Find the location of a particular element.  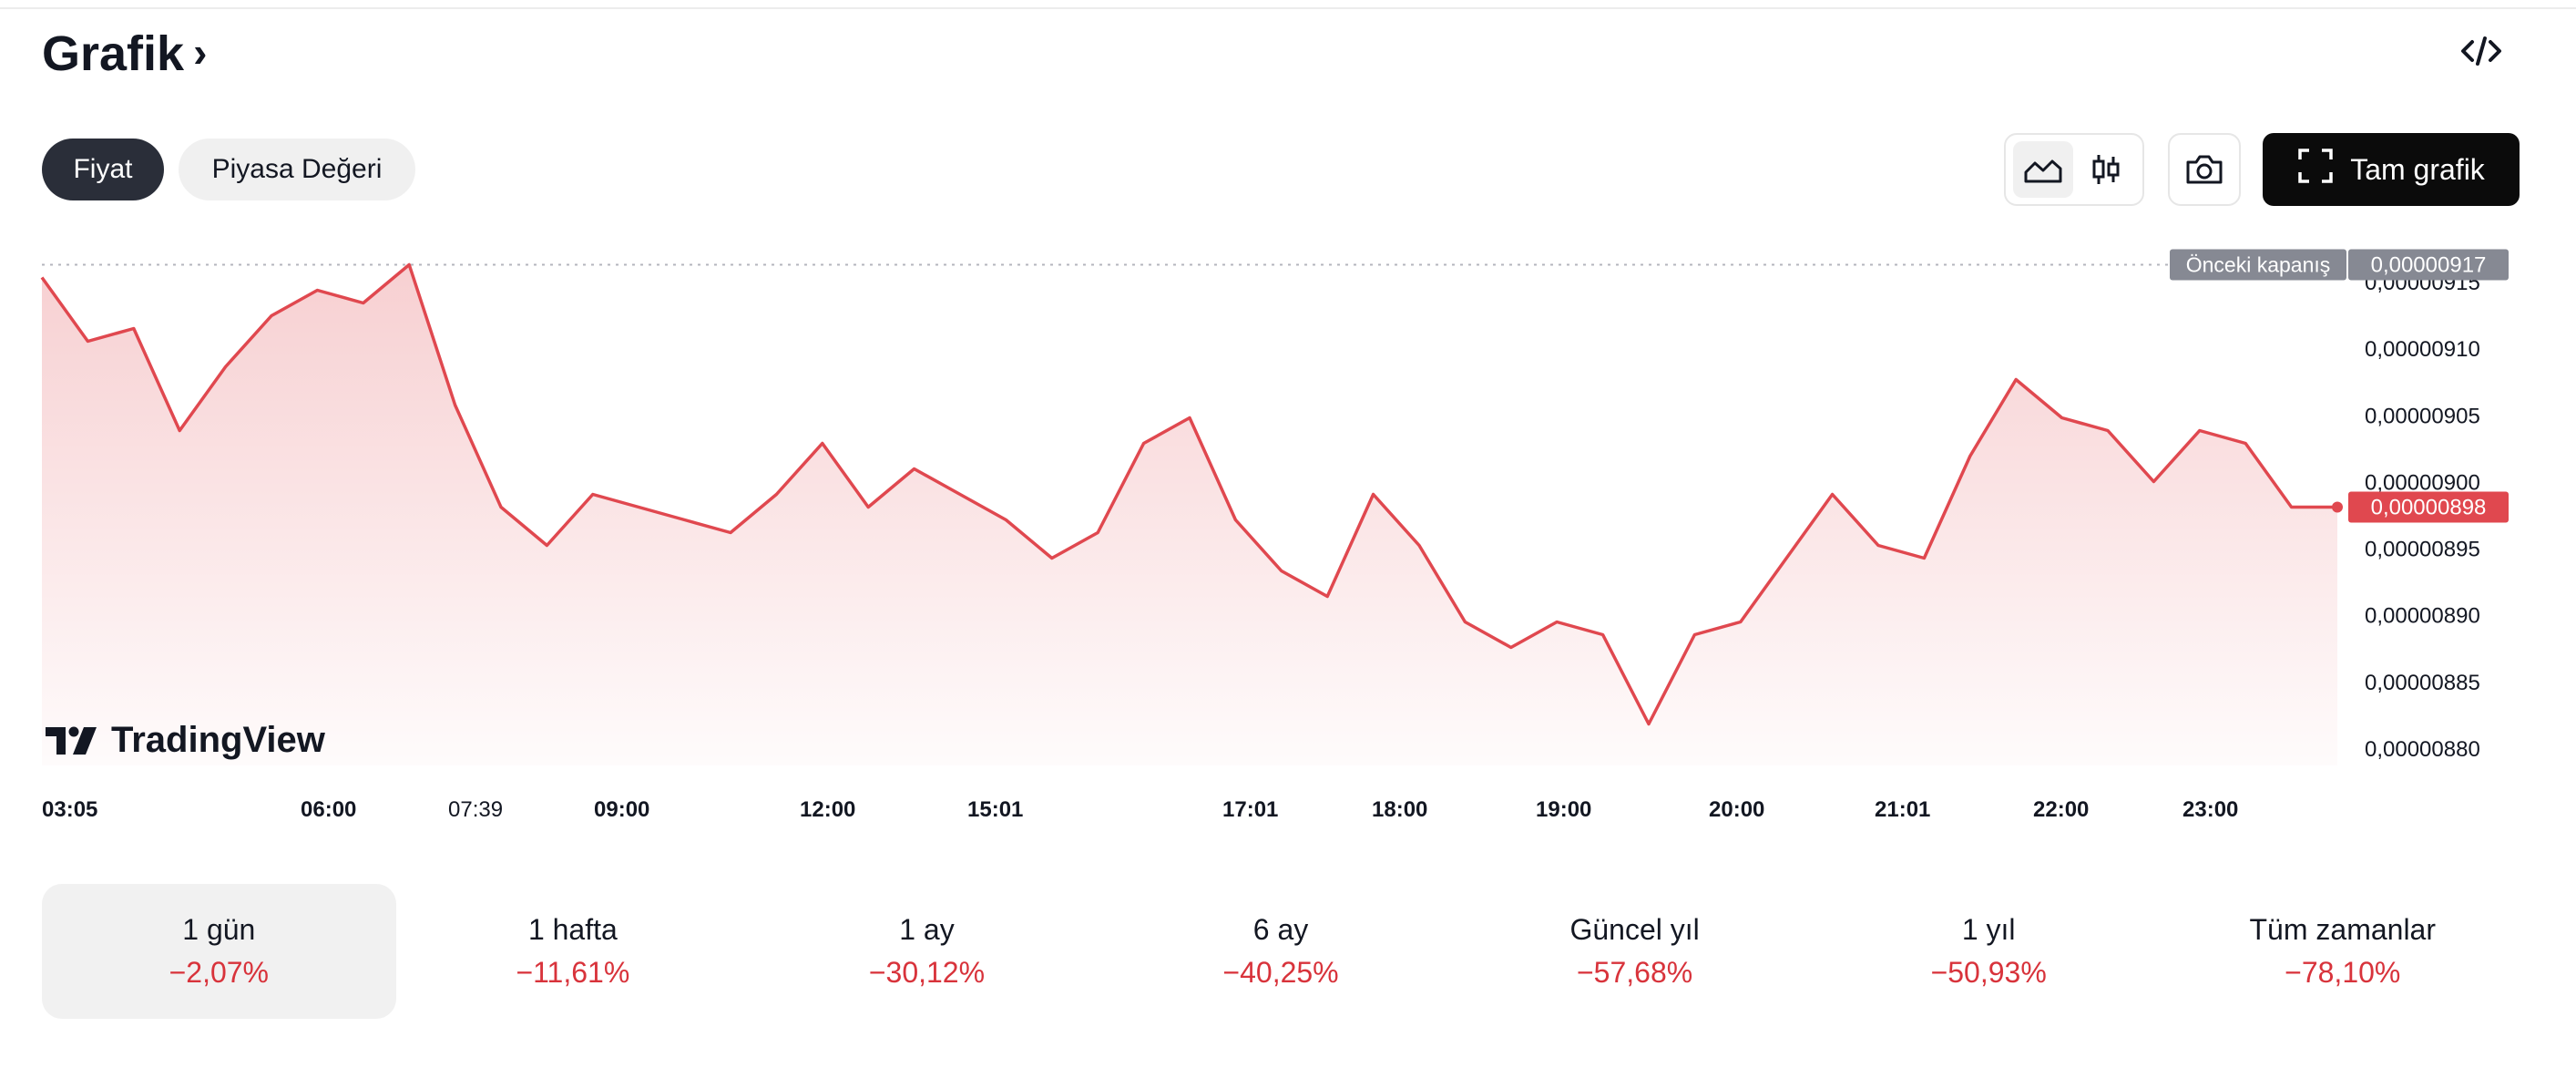

area-chart-icon is located at coordinates (2042, 169).